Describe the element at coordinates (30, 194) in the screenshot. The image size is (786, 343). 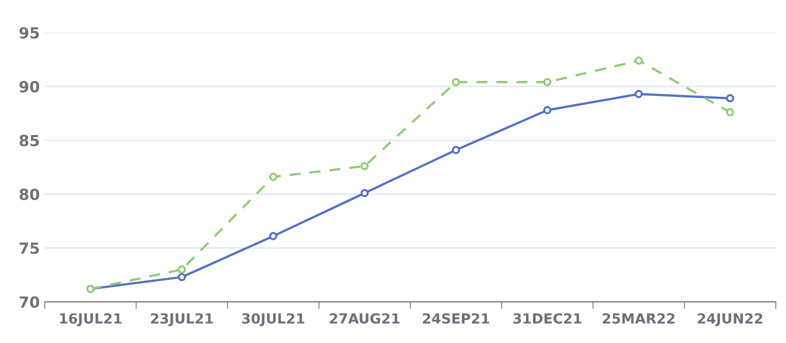
I see `y-tick-label: 80` at that location.